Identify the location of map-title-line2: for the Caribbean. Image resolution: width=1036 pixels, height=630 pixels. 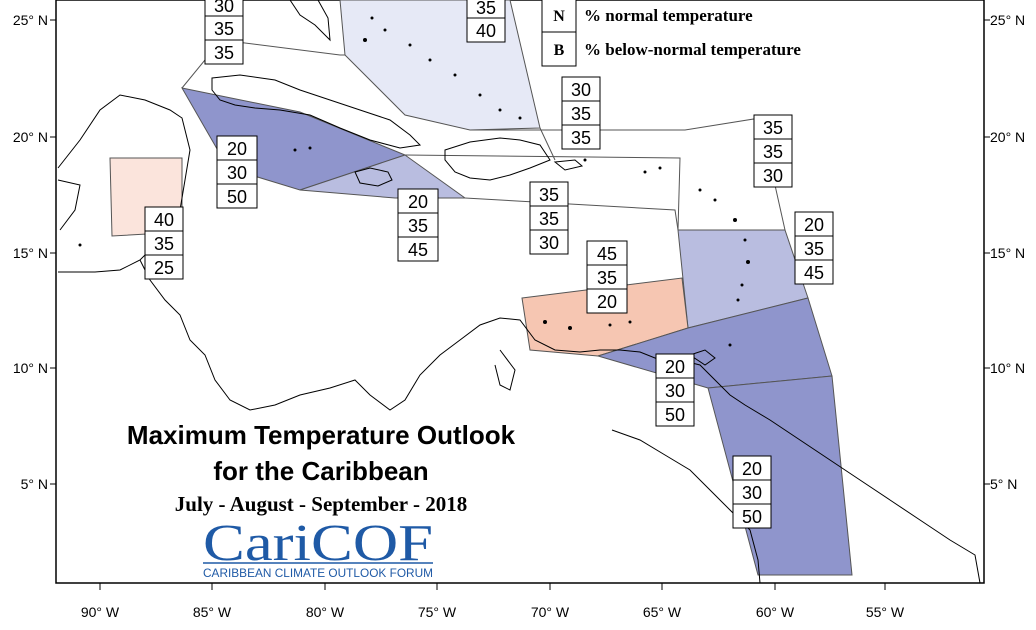
(320, 471).